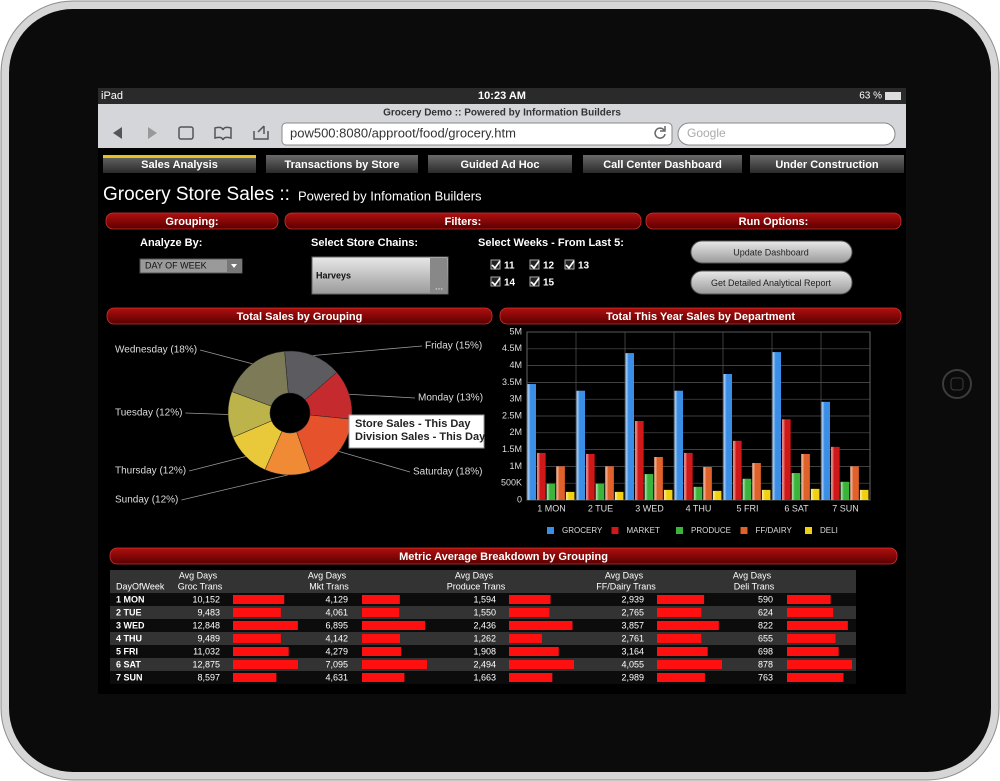 This screenshot has height=781, width=1000. What do you see at coordinates (957, 384) in the screenshot?
I see `home-button` at bounding box center [957, 384].